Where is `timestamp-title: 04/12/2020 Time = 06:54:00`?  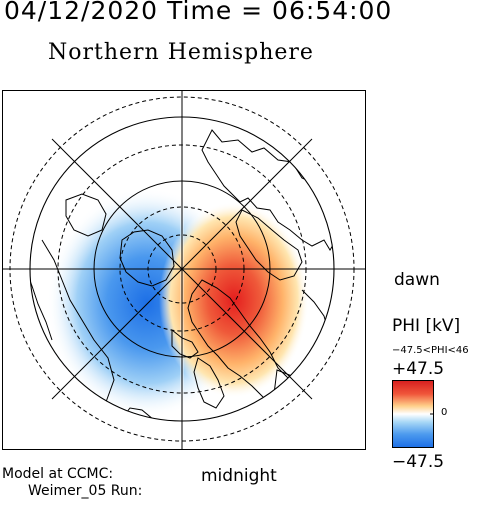
timestamp-title: 04/12/2020 Time = 06:54:00 is located at coordinates (198, 12).